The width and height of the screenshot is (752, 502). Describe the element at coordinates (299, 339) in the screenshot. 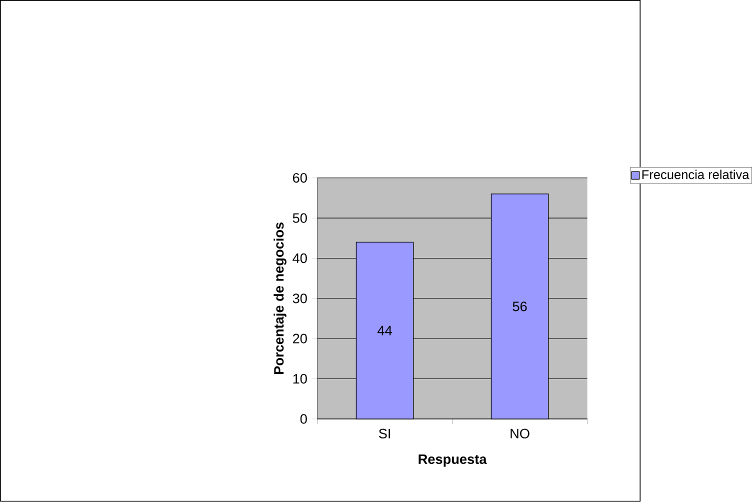

I see `y-tick-label: 20` at that location.